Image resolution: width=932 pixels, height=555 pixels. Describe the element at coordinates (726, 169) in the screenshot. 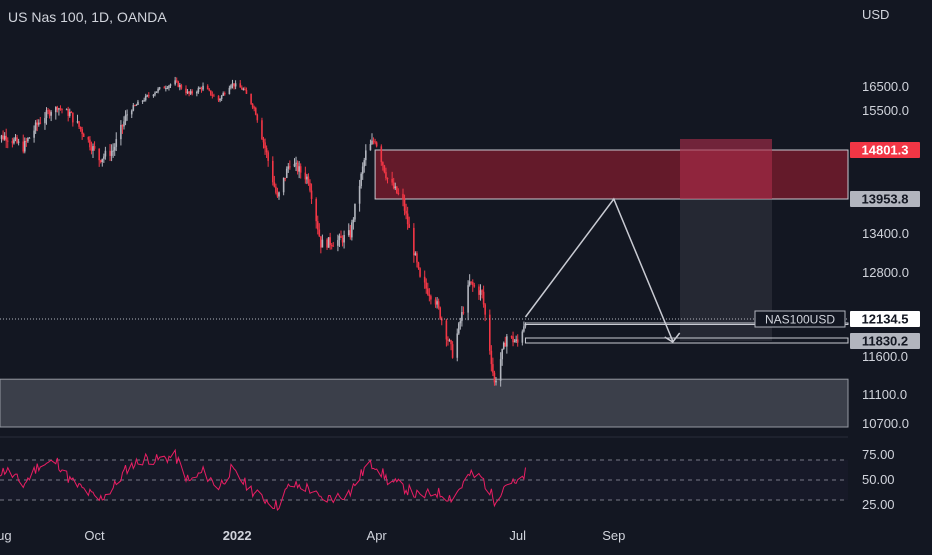

I see `projection-target-box` at that location.